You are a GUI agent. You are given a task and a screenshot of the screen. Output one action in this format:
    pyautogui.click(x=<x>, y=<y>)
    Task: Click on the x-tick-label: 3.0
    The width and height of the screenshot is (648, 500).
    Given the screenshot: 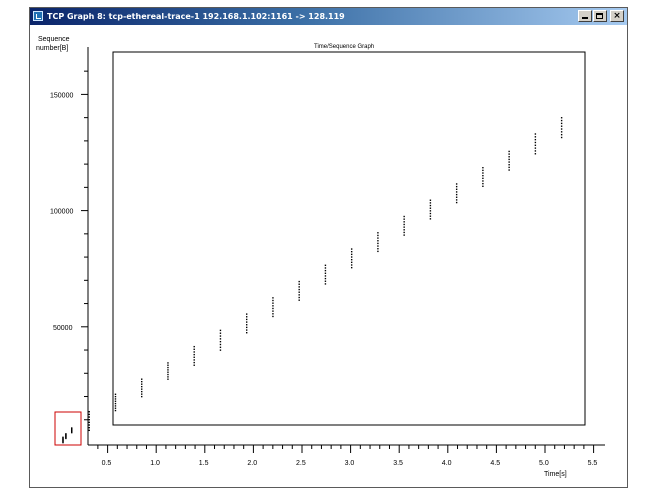 What is the action you would take?
    pyautogui.click(x=350, y=463)
    